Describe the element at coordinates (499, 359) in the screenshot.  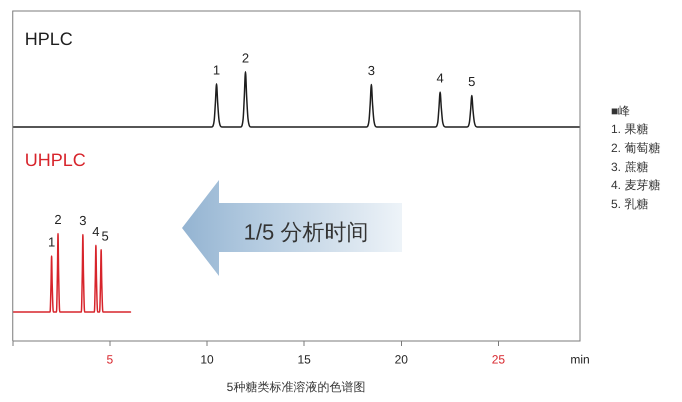
I see `x-tick-label: 25` at that location.